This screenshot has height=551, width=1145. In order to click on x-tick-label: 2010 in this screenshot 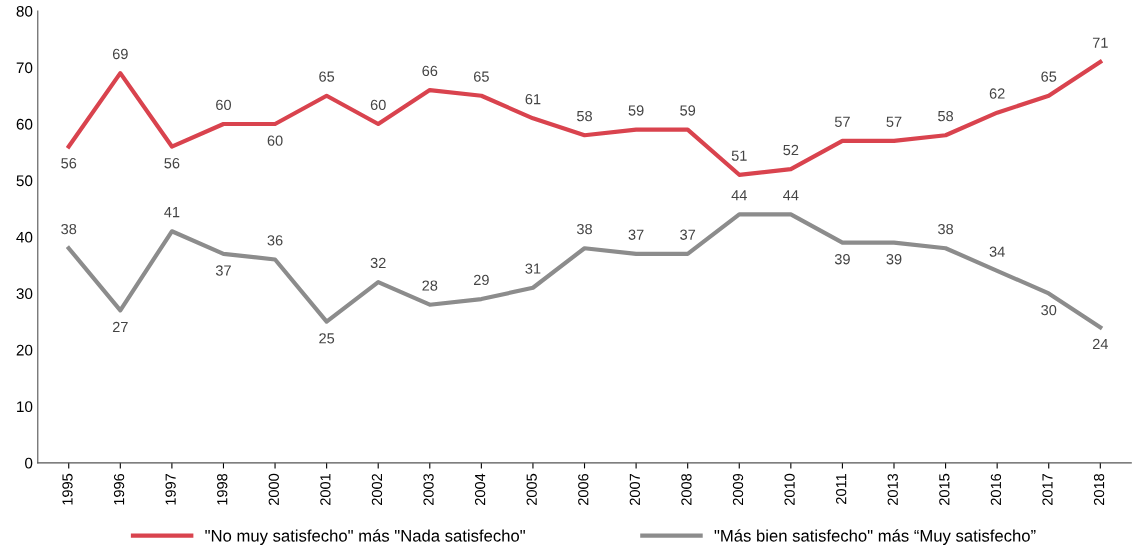, I will do `click(789, 489)`.